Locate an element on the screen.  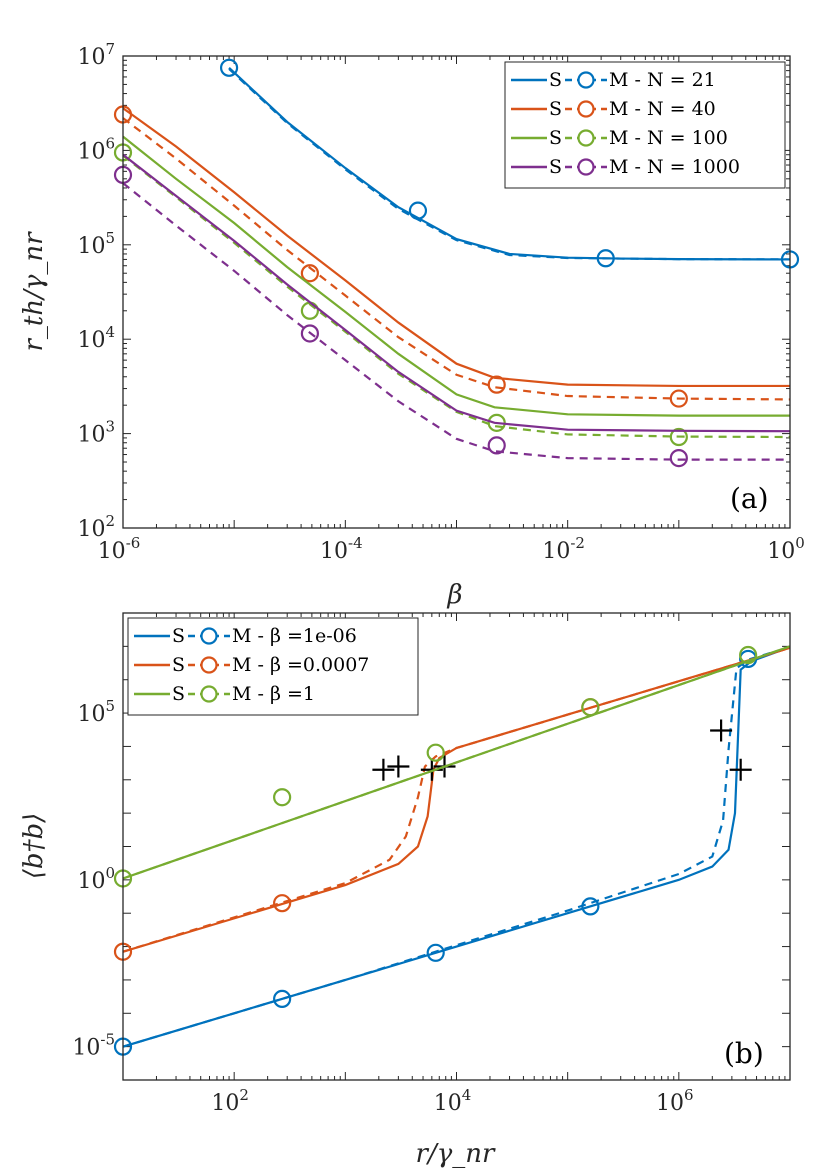
panel-a-x-tick-label: 10⁻² is located at coordinates (563, 549).